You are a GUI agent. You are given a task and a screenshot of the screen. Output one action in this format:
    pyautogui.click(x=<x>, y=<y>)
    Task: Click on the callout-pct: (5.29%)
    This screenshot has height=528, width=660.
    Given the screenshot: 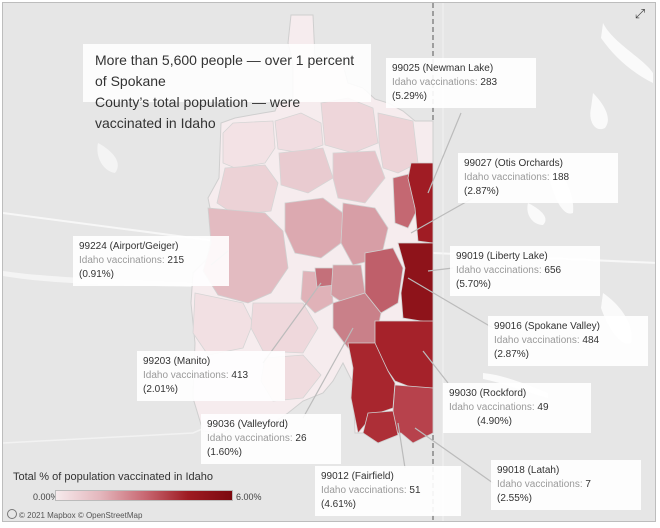 What is the action you would take?
    pyautogui.click(x=410, y=96)
    